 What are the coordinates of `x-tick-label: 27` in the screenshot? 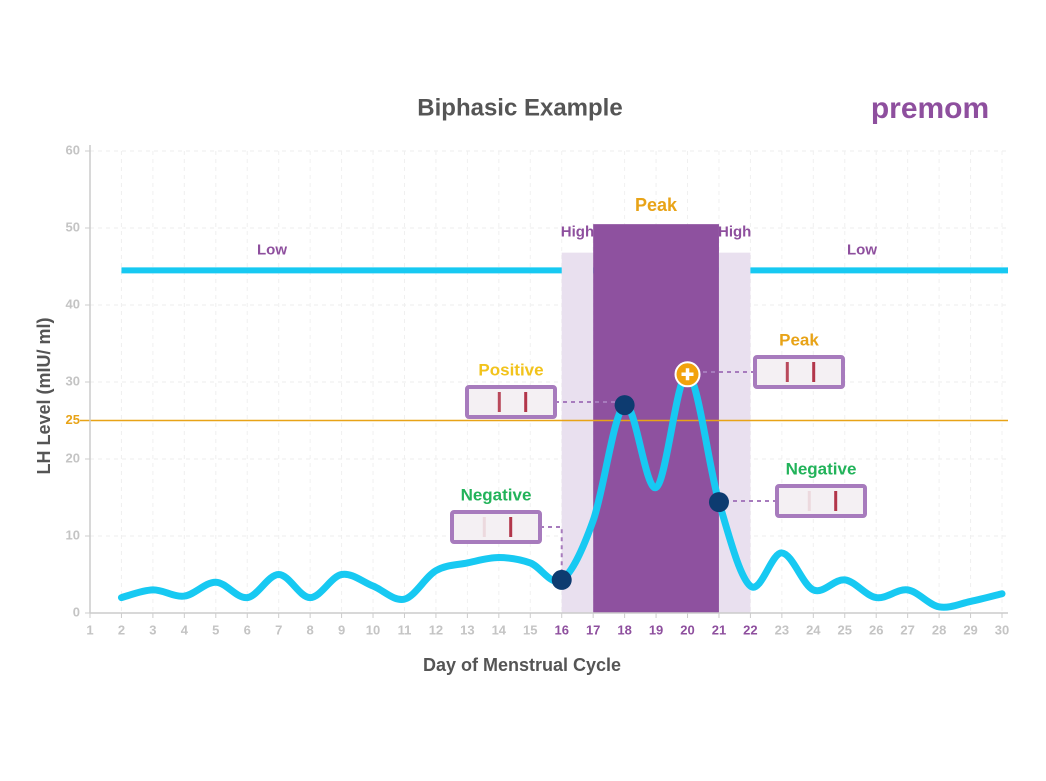 It's located at (907, 629).